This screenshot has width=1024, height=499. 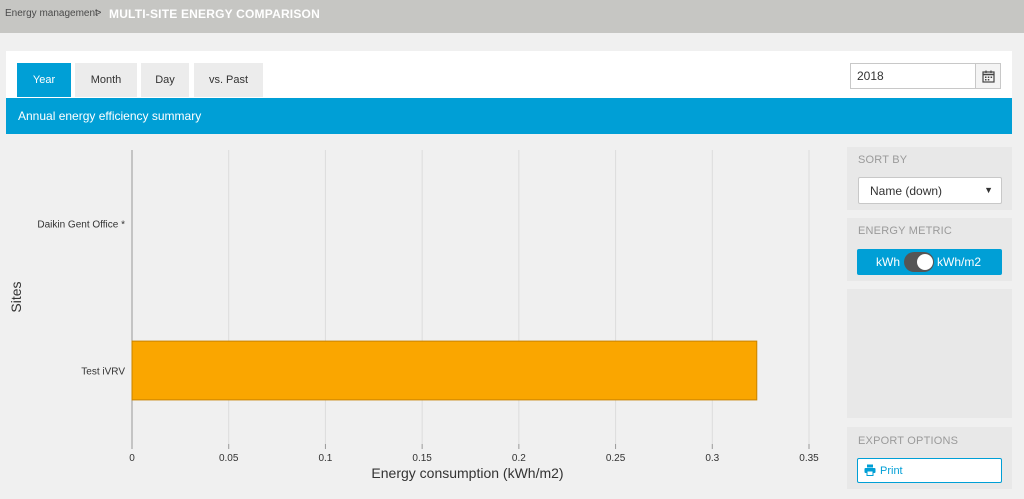 What do you see at coordinates (509, 116) in the screenshot?
I see `summary-banner: Annual energy efficiency summary` at bounding box center [509, 116].